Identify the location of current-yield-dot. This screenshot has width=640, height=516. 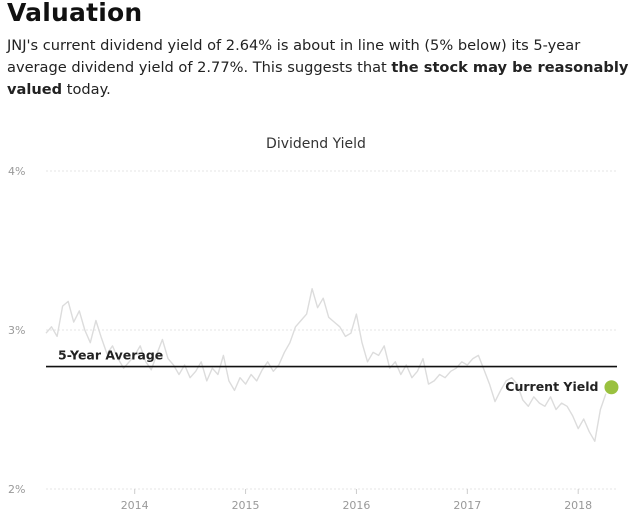
(611, 387).